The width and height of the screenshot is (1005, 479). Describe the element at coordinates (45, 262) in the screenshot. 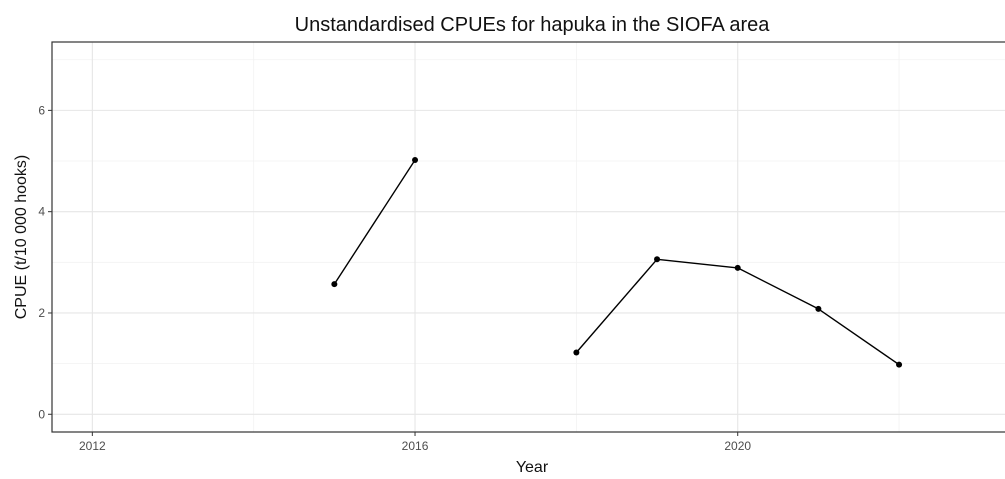

I see `y-axis: 0 2 4 6` at that location.